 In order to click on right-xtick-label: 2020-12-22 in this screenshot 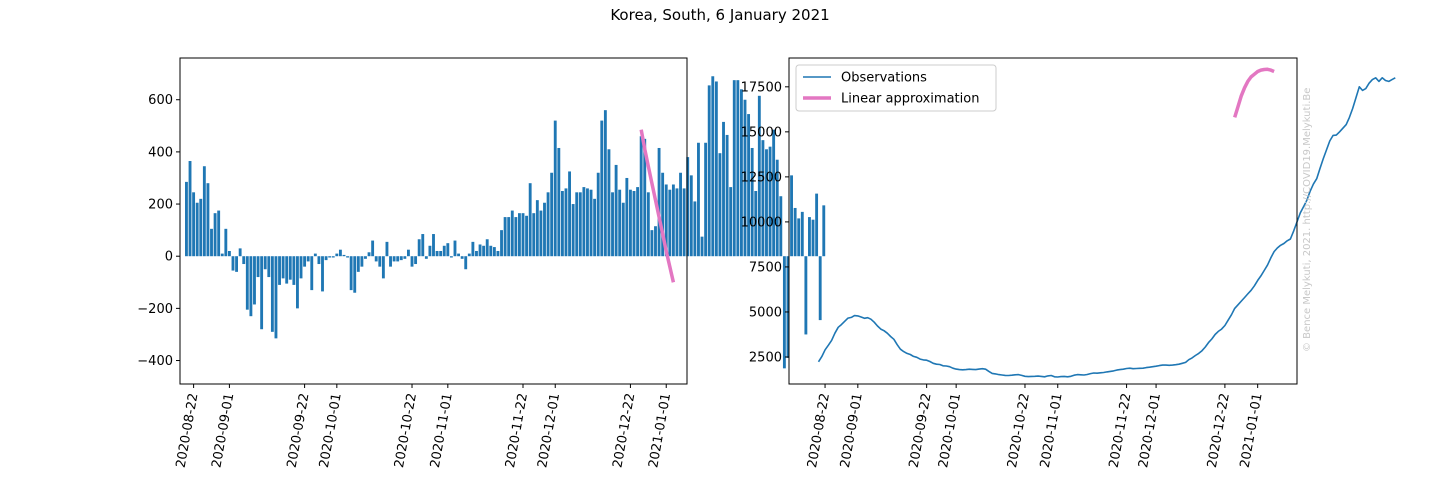, I will do `click(1219, 430)`.